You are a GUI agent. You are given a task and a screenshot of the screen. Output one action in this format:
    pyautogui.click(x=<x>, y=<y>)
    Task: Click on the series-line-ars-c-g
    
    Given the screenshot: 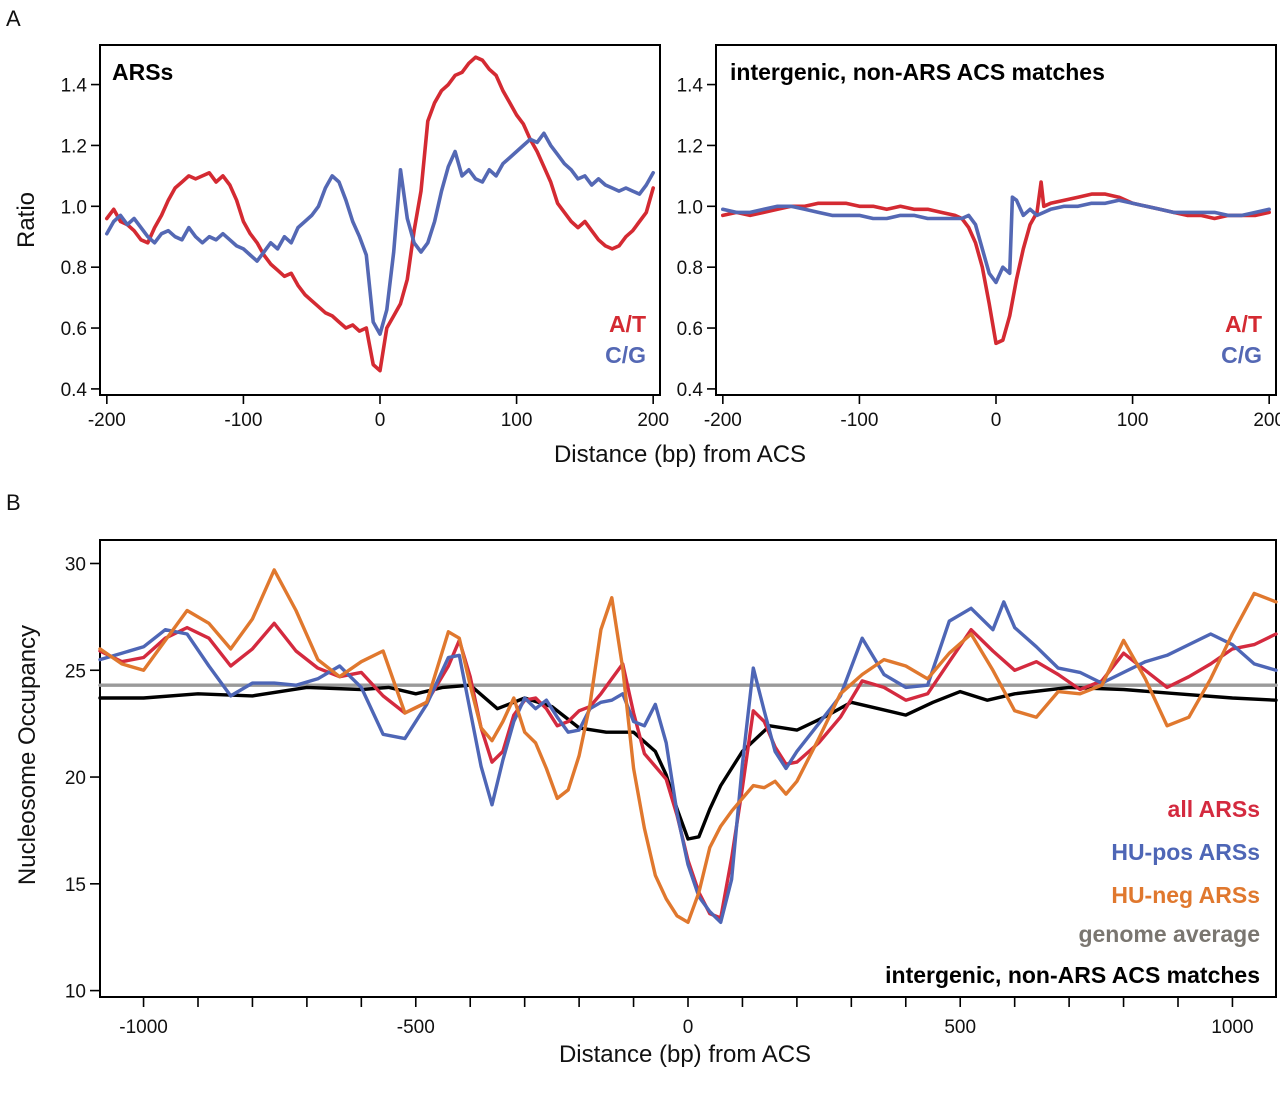 What is the action you would take?
    pyautogui.click(x=380, y=233)
    